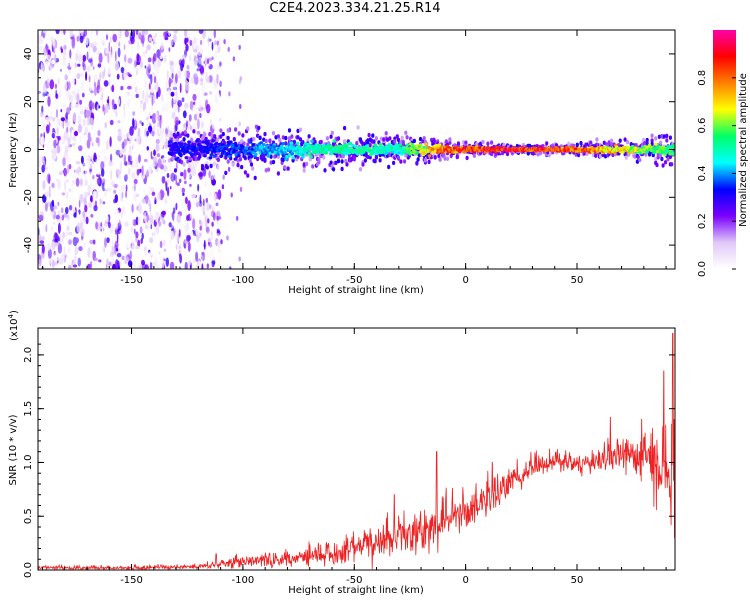 The width and height of the screenshot is (750, 600). I want to click on colorbar-tick-label: 0.8, so click(702, 78).